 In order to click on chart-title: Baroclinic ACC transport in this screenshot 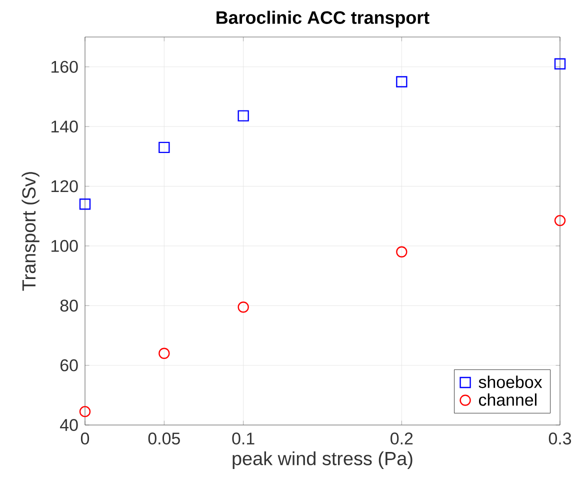, I will do `click(323, 19)`.